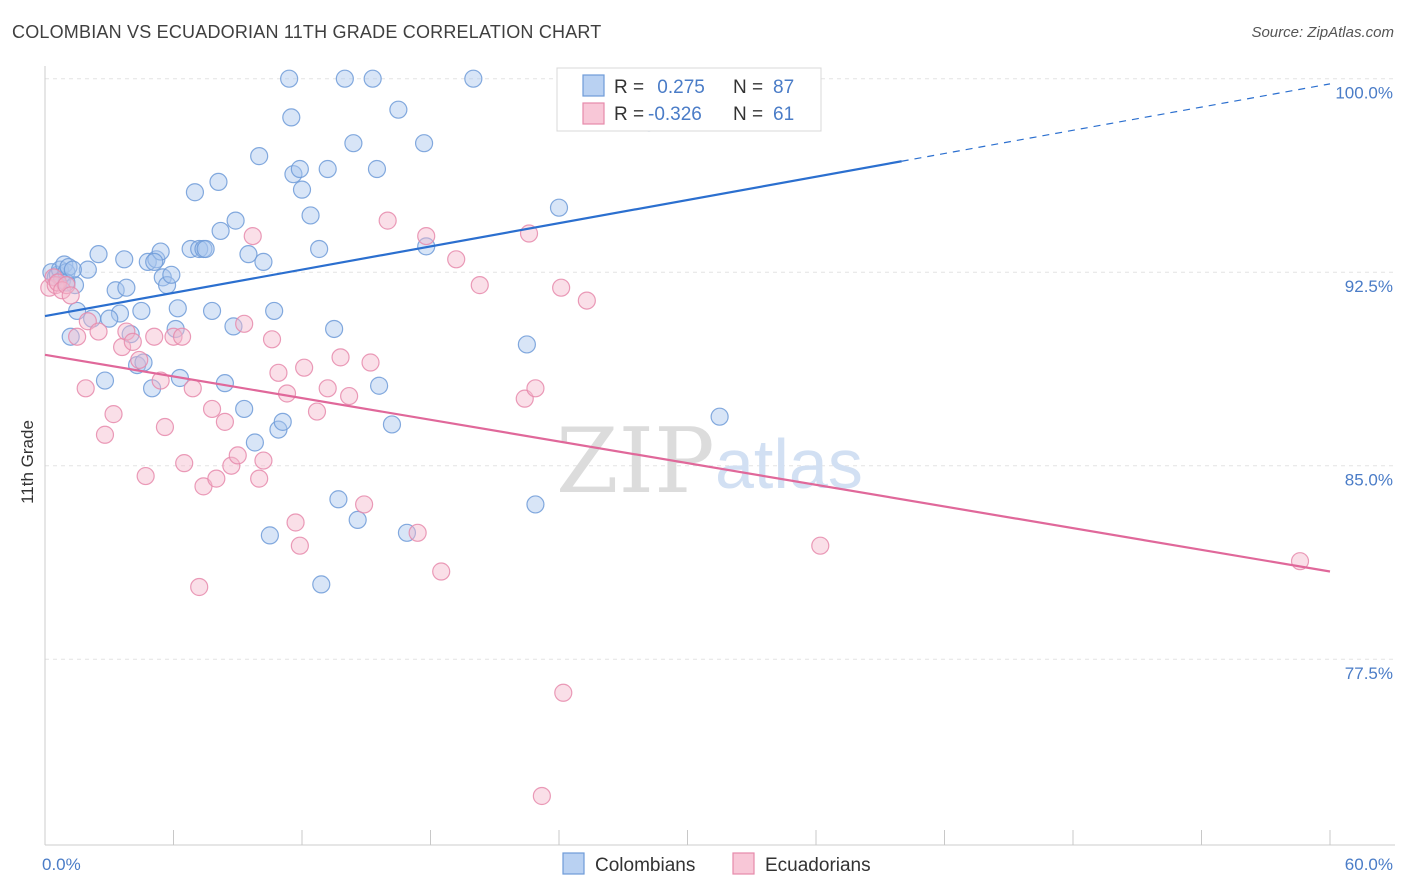 The height and width of the screenshot is (892, 1406). What do you see at coordinates (645, 865) in the screenshot?
I see `bottom-legend-colombians: Colombians` at bounding box center [645, 865].